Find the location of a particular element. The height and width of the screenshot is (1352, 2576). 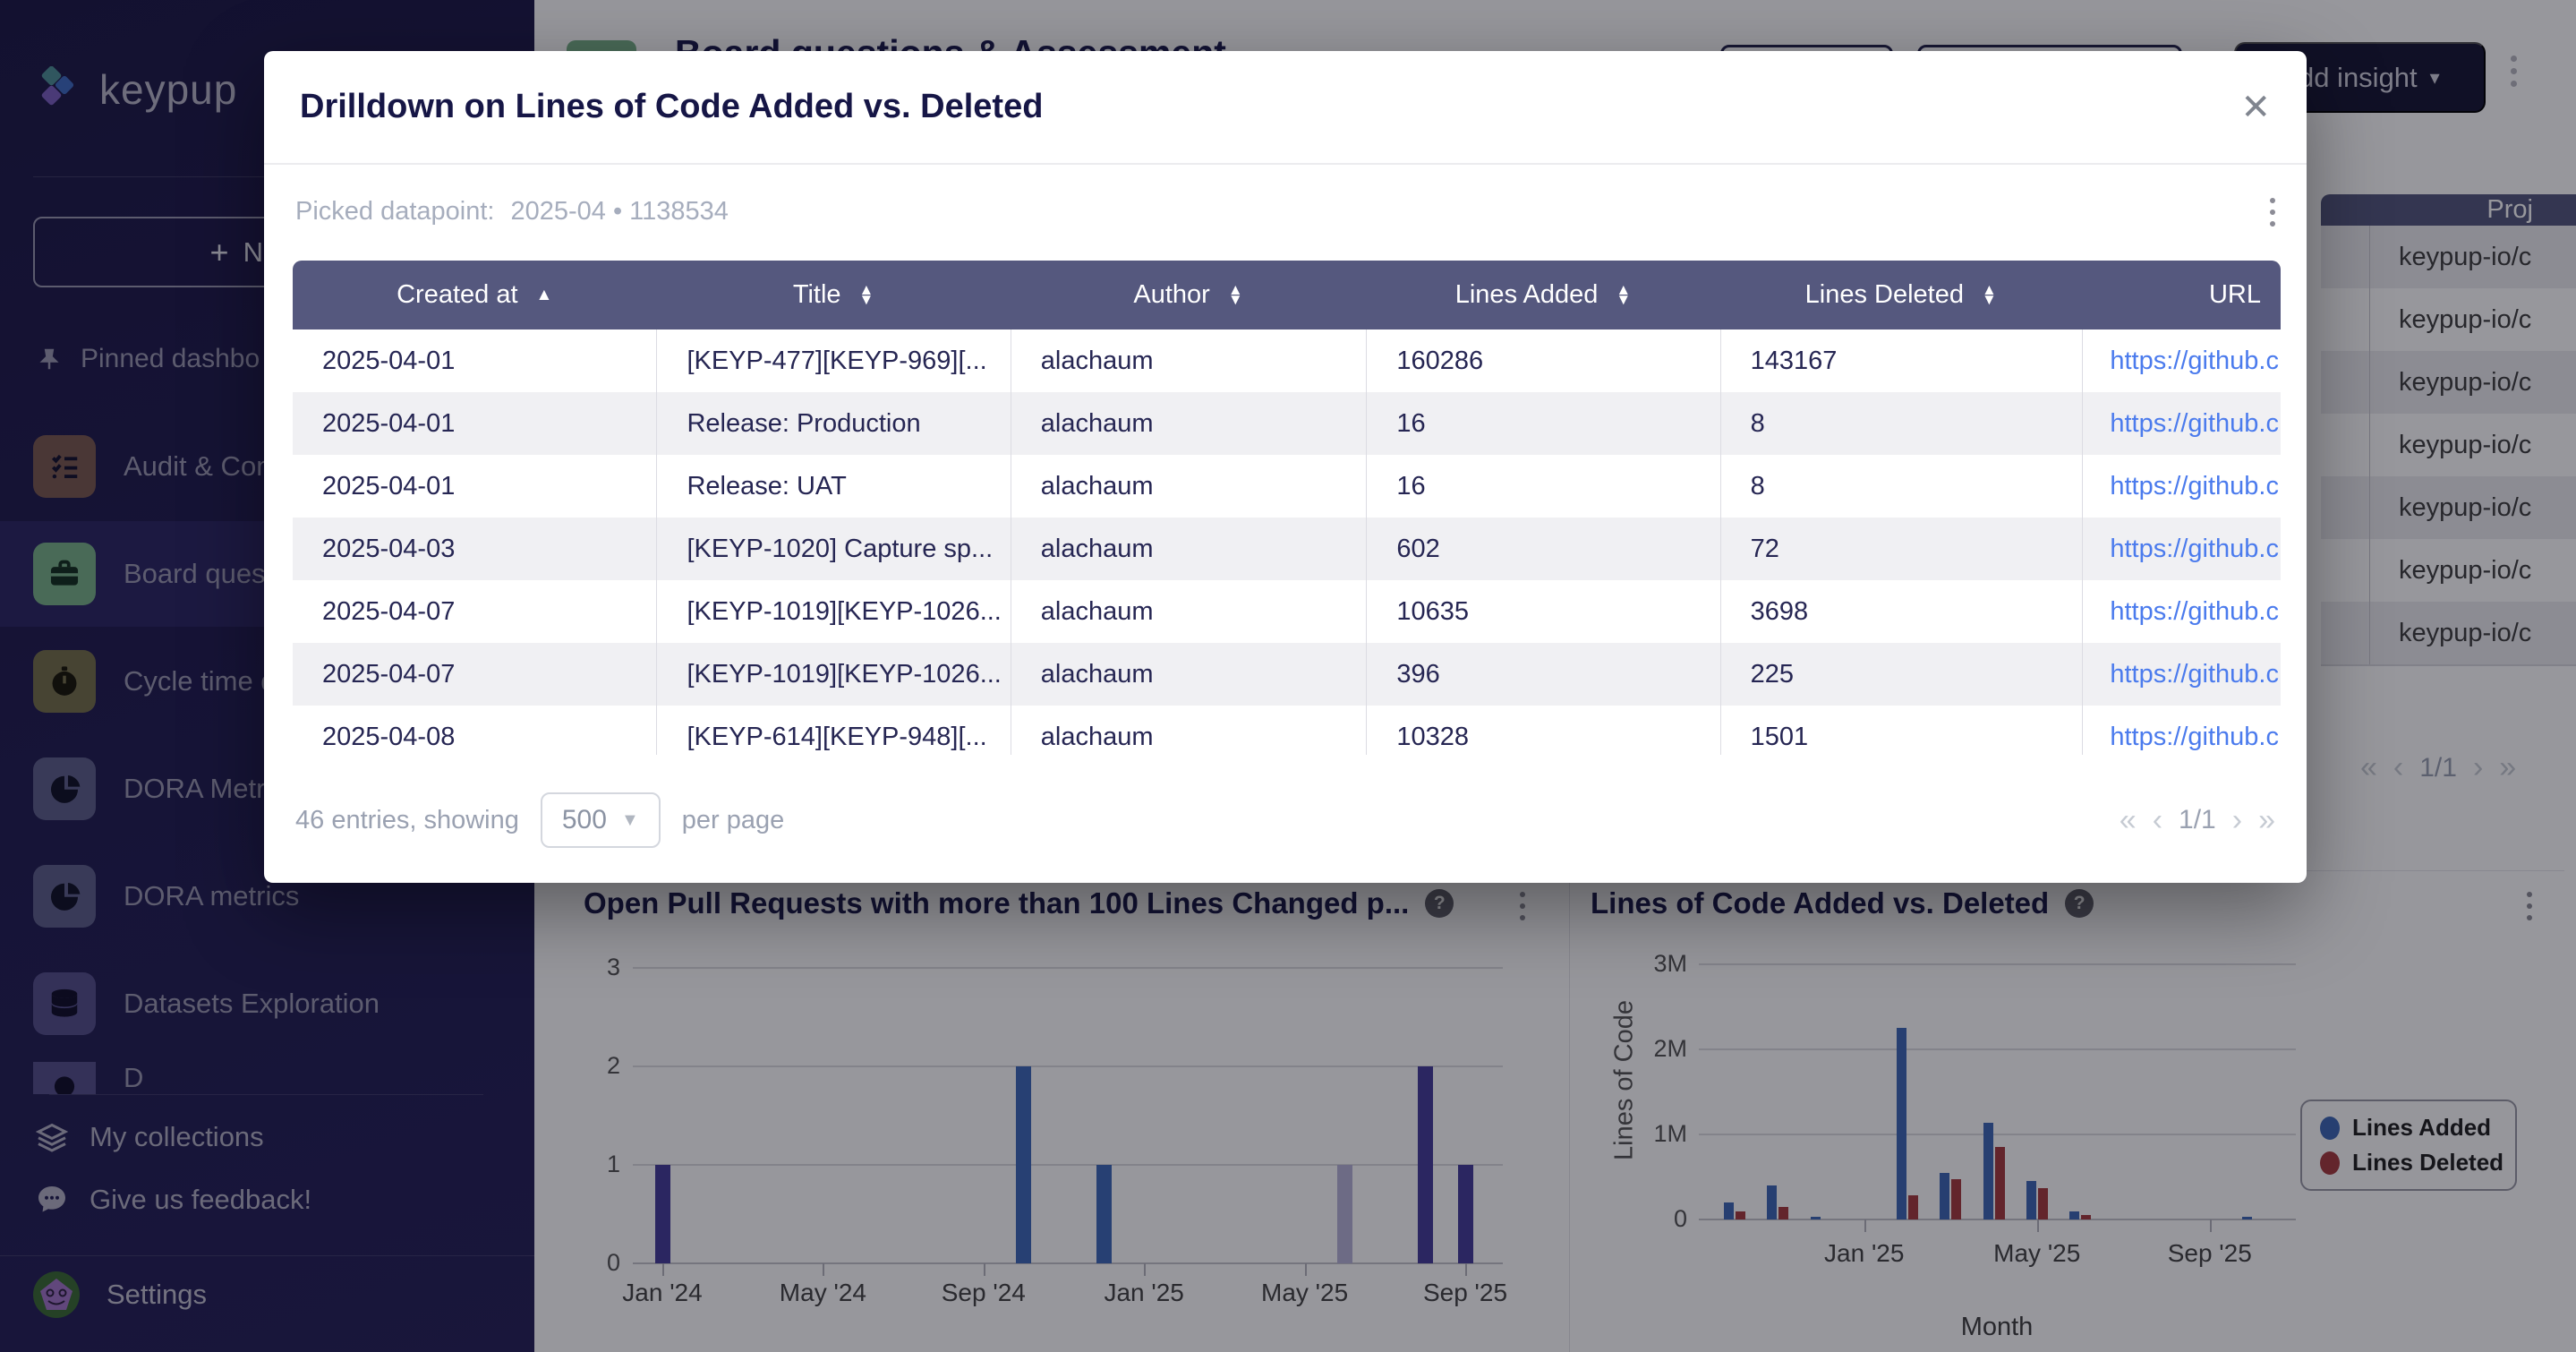

x-axis-tick-label: May '25 is located at coordinates (1305, 1292).